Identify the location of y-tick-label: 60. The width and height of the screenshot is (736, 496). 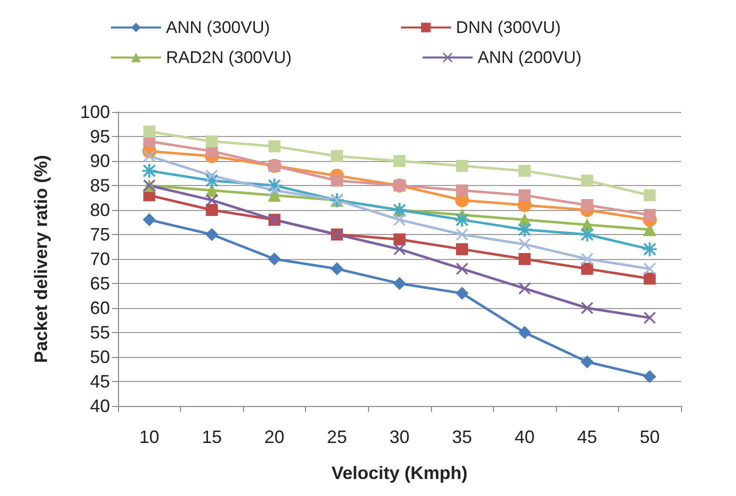
(100, 308).